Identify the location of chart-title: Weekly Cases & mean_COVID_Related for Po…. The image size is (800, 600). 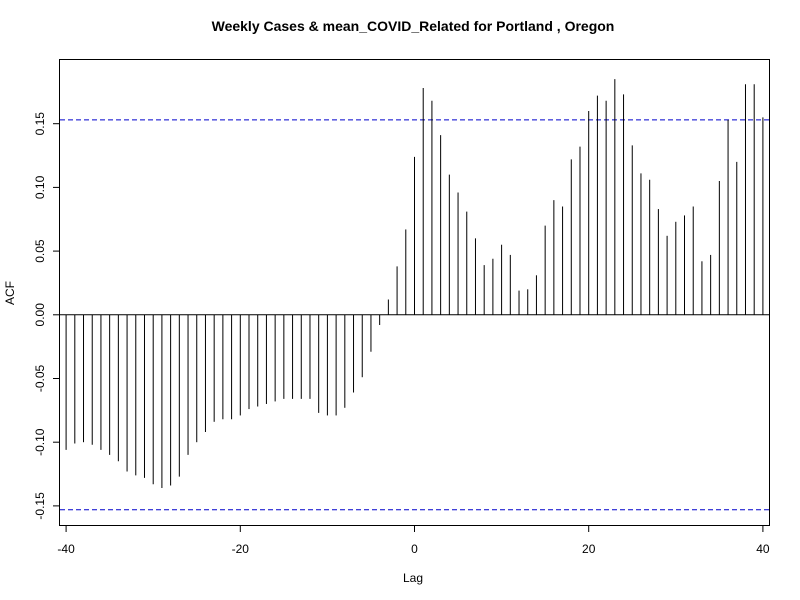
(413, 26).